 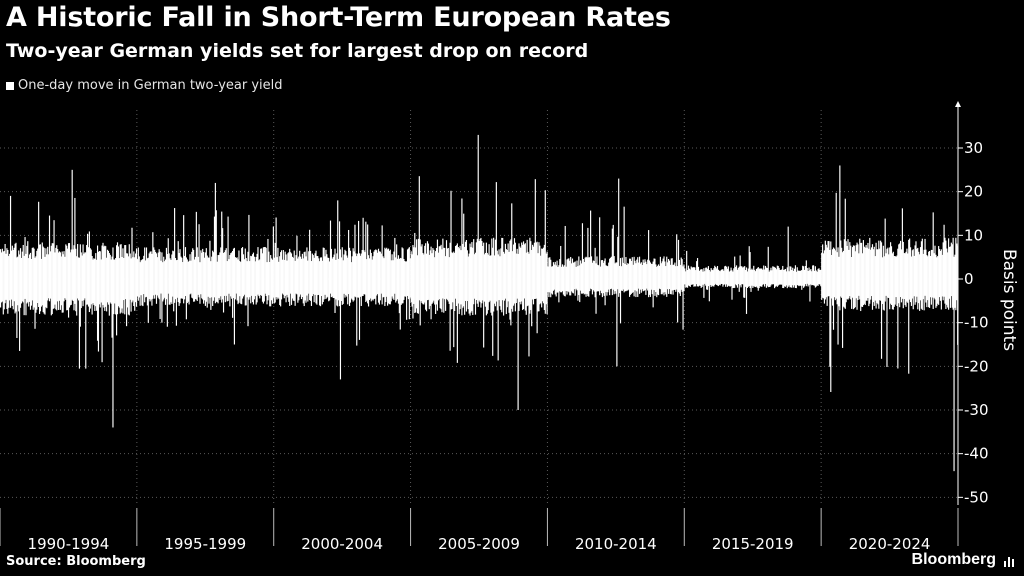 I want to click on bar-group-2010-2014, so click(x=616, y=272).